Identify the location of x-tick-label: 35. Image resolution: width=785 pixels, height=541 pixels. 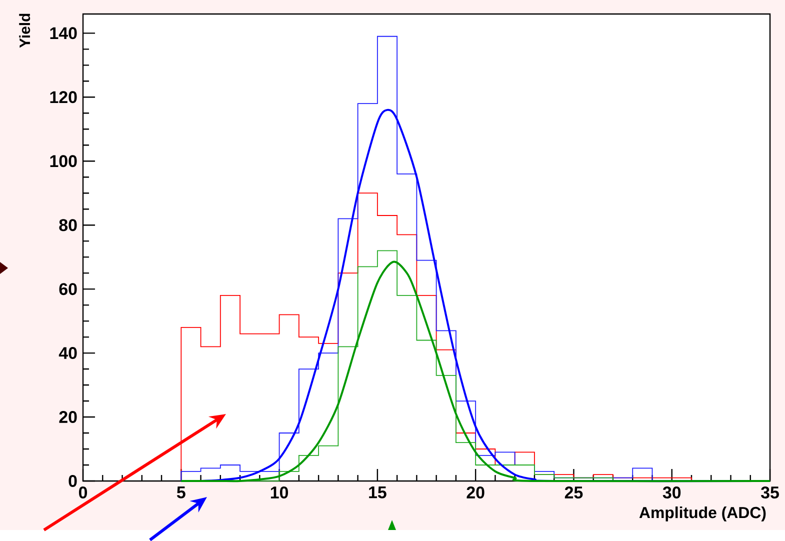
(769, 492).